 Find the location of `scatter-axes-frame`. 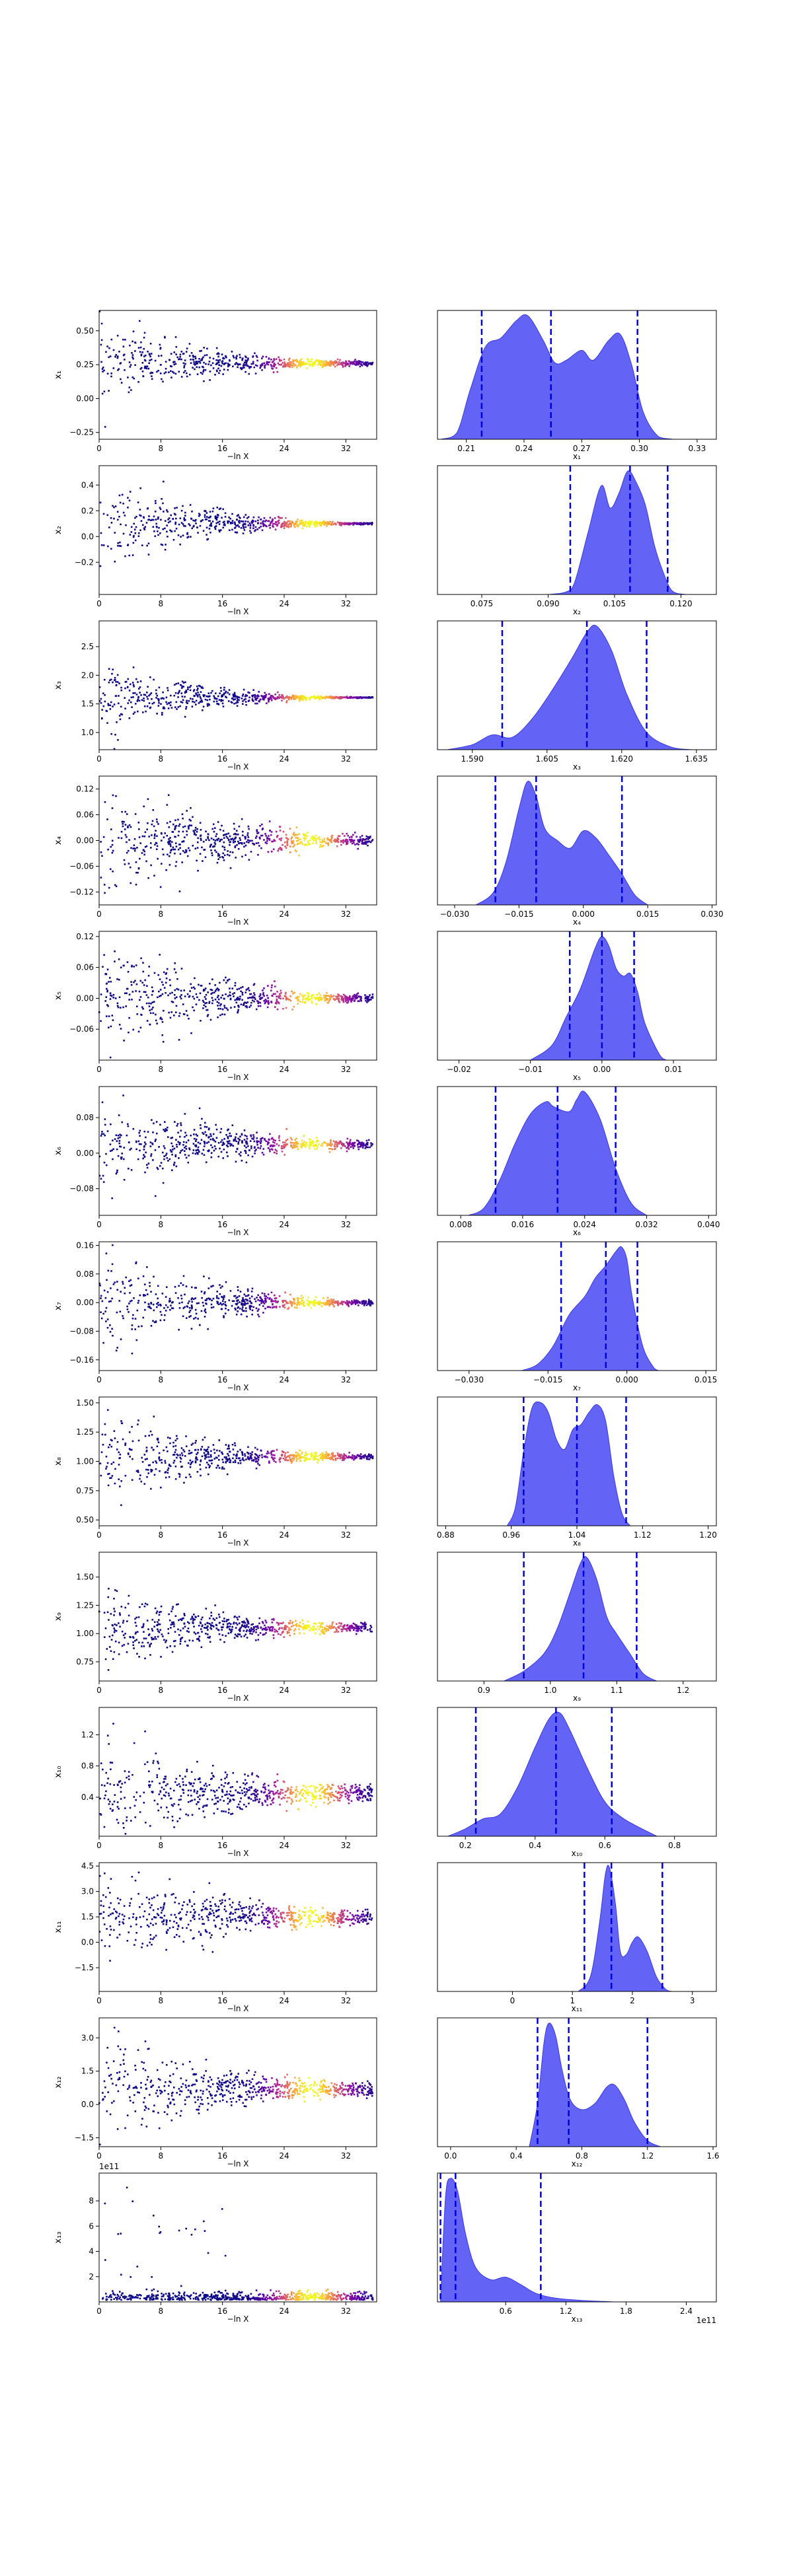

scatter-axes-frame is located at coordinates (237, 375).